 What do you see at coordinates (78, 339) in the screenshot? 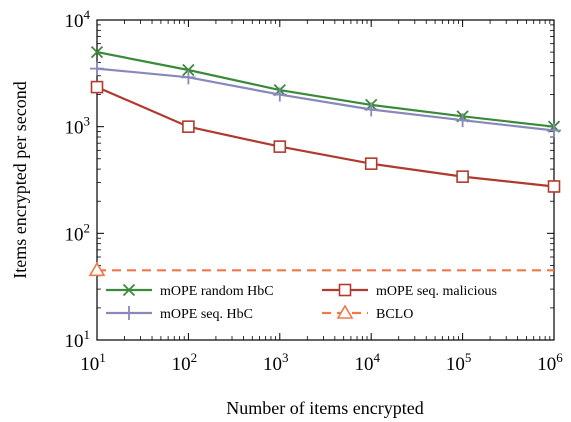
I see `y-tick-label: 10¹` at bounding box center [78, 339].